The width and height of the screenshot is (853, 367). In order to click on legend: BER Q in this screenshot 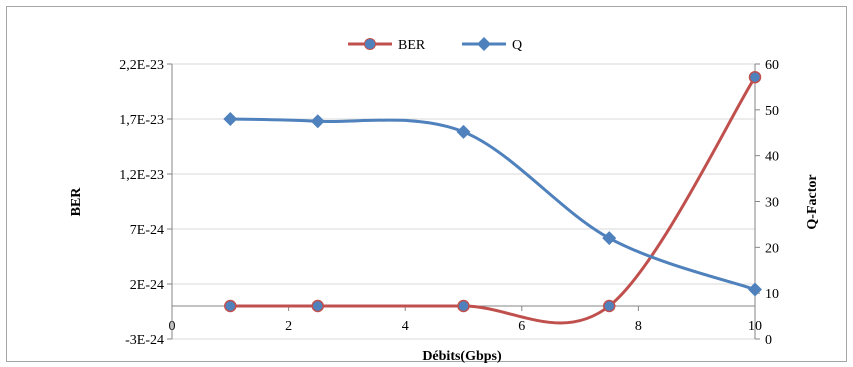, I will do `click(435, 45)`.